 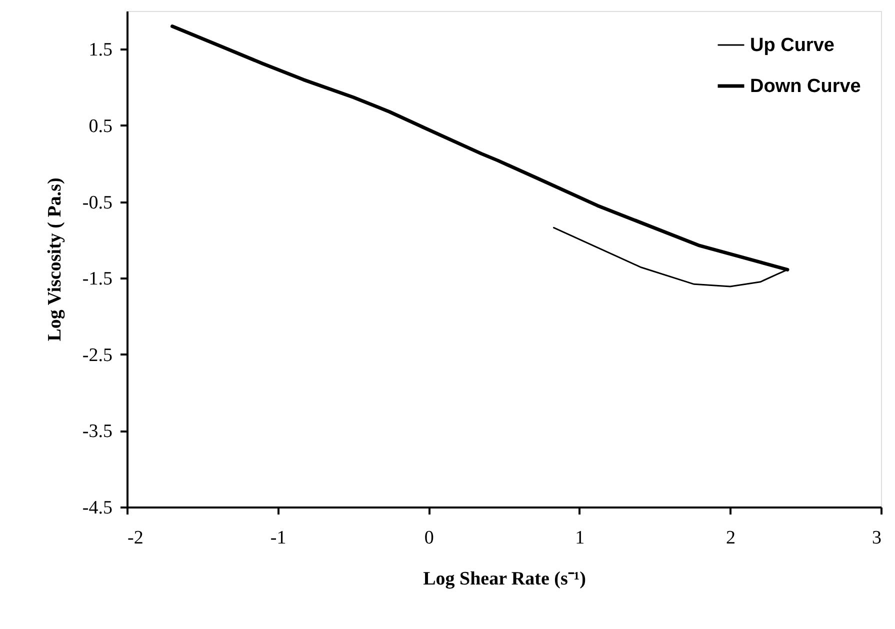 What do you see at coordinates (877, 538) in the screenshot?
I see `x-tick-label: 3` at bounding box center [877, 538].